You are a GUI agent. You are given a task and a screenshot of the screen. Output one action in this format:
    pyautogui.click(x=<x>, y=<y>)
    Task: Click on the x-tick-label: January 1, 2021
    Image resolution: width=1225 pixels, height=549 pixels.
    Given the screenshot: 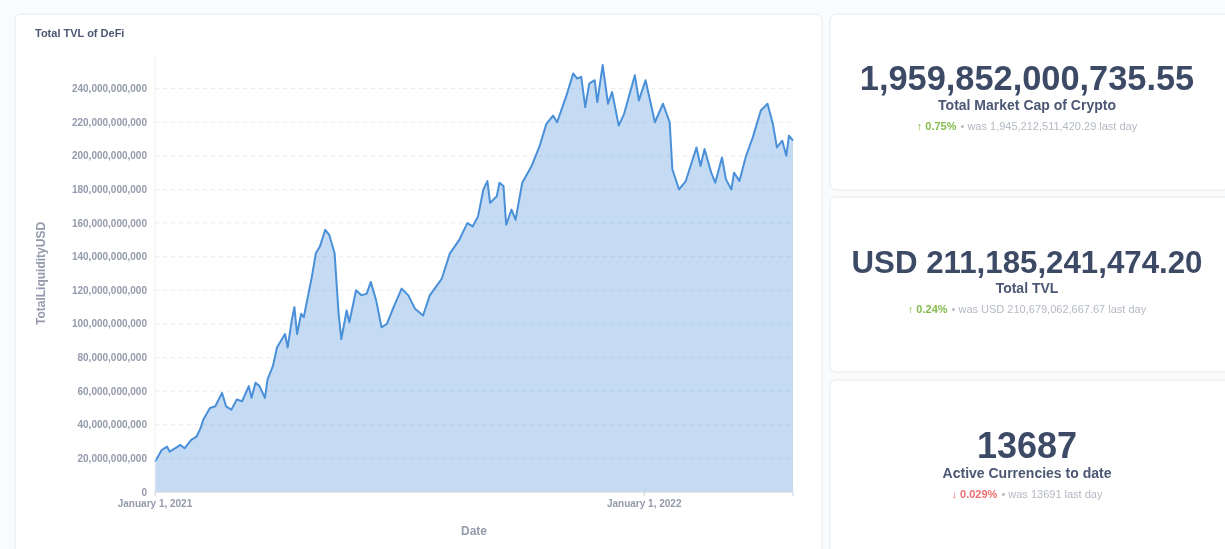 What is the action you would take?
    pyautogui.click(x=155, y=503)
    